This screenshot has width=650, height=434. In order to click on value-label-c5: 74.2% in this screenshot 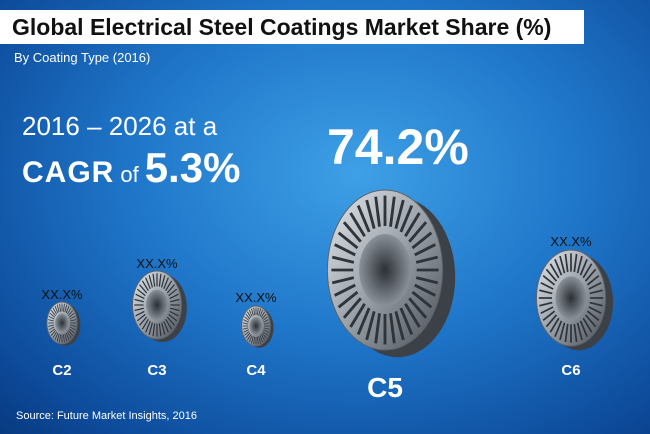, I will do `click(398, 147)`.